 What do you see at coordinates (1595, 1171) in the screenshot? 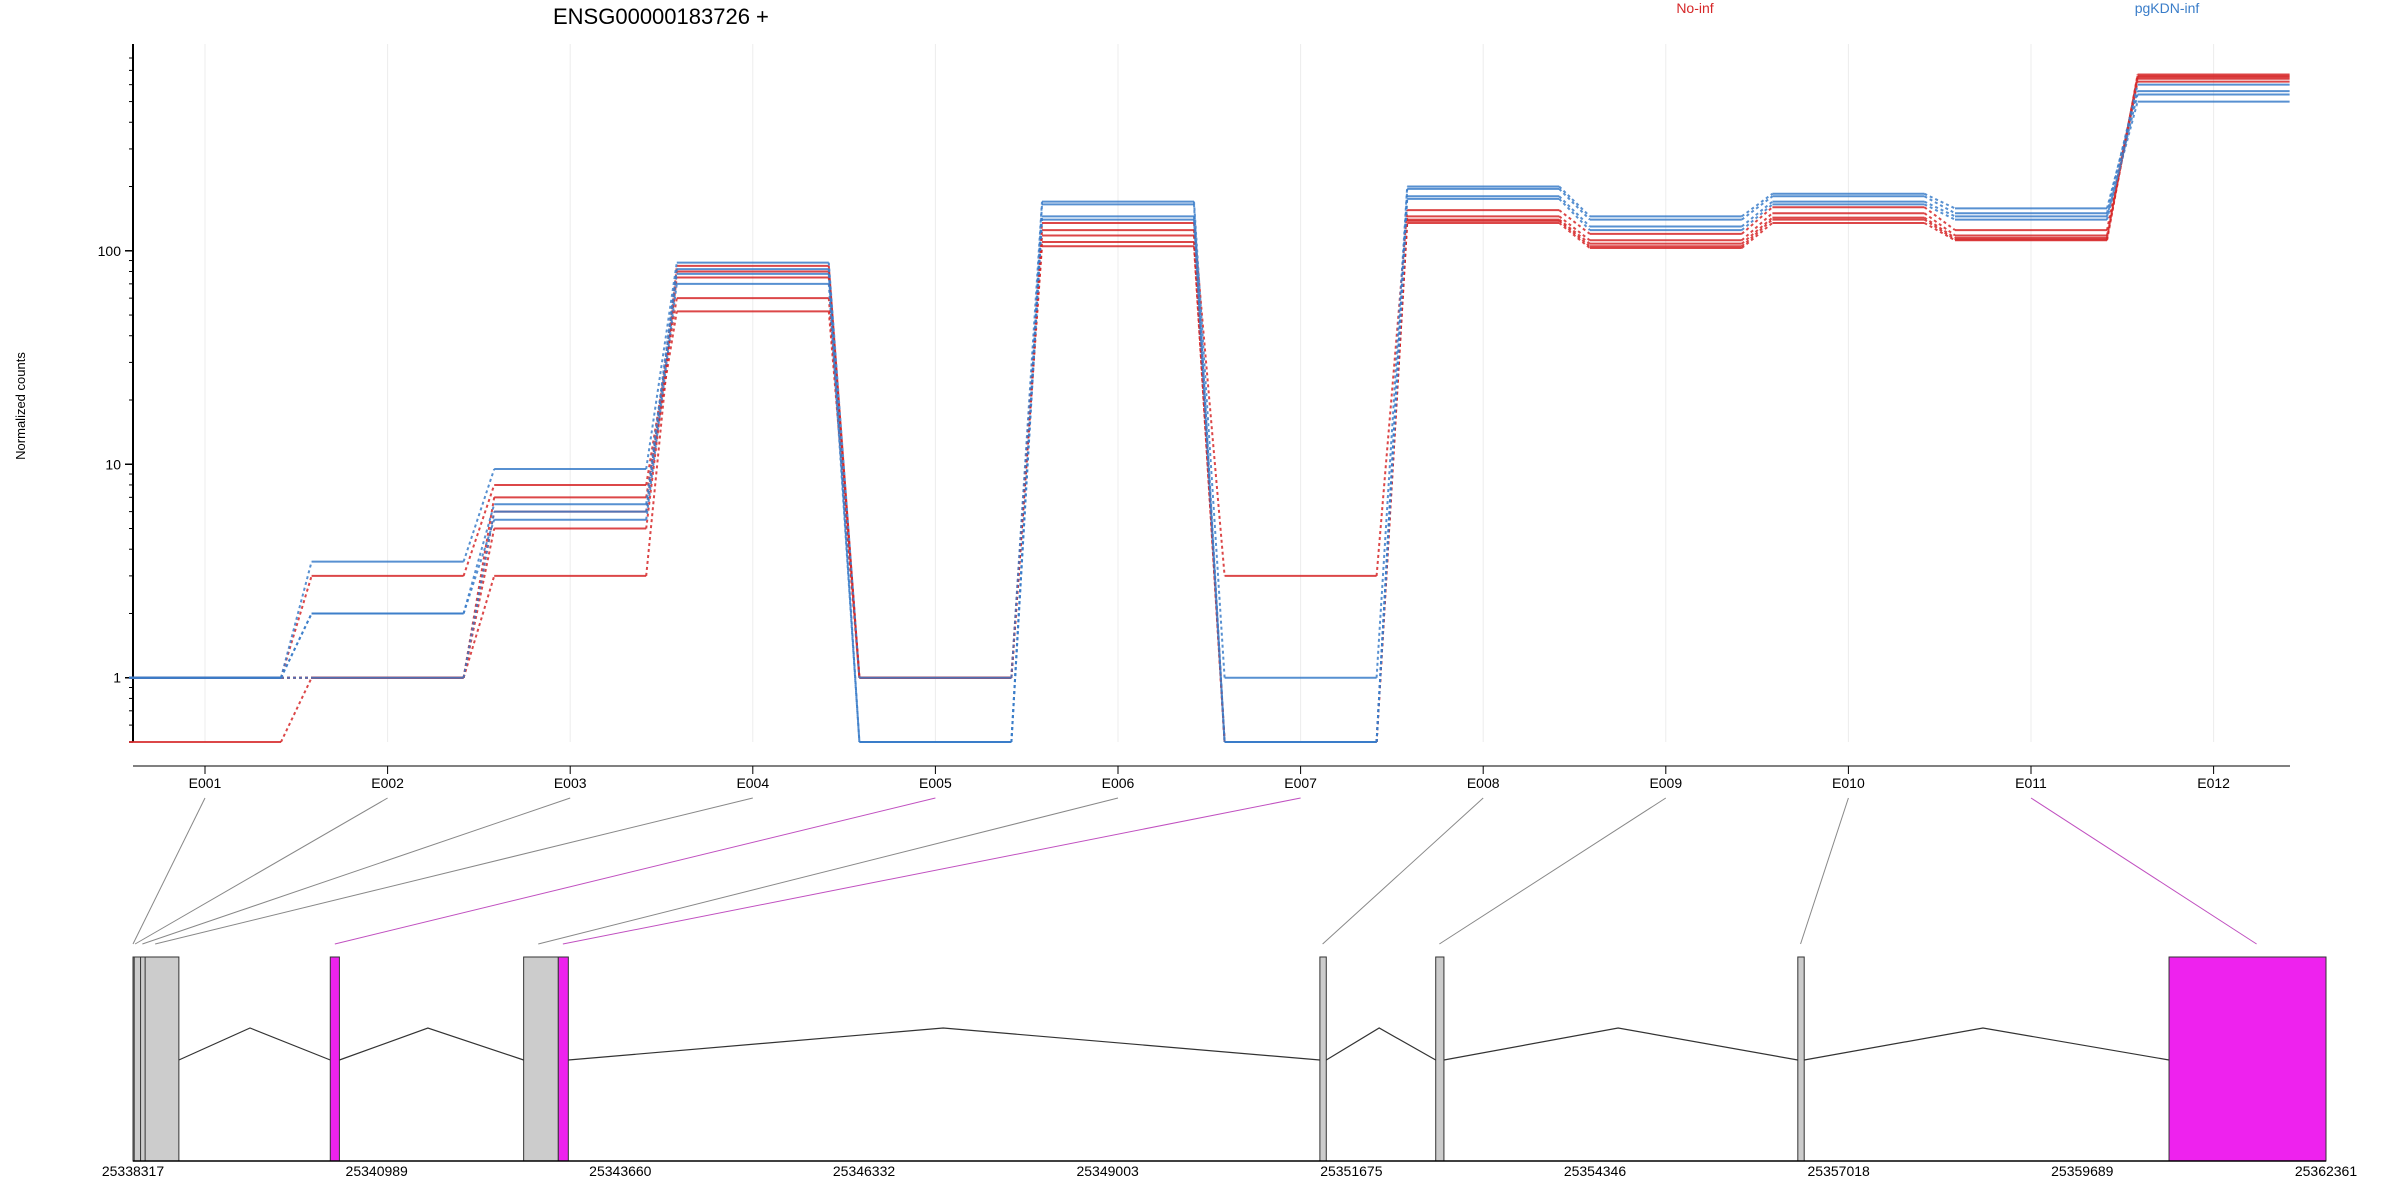
I see `genome-tick-label: 25354346` at bounding box center [1595, 1171].